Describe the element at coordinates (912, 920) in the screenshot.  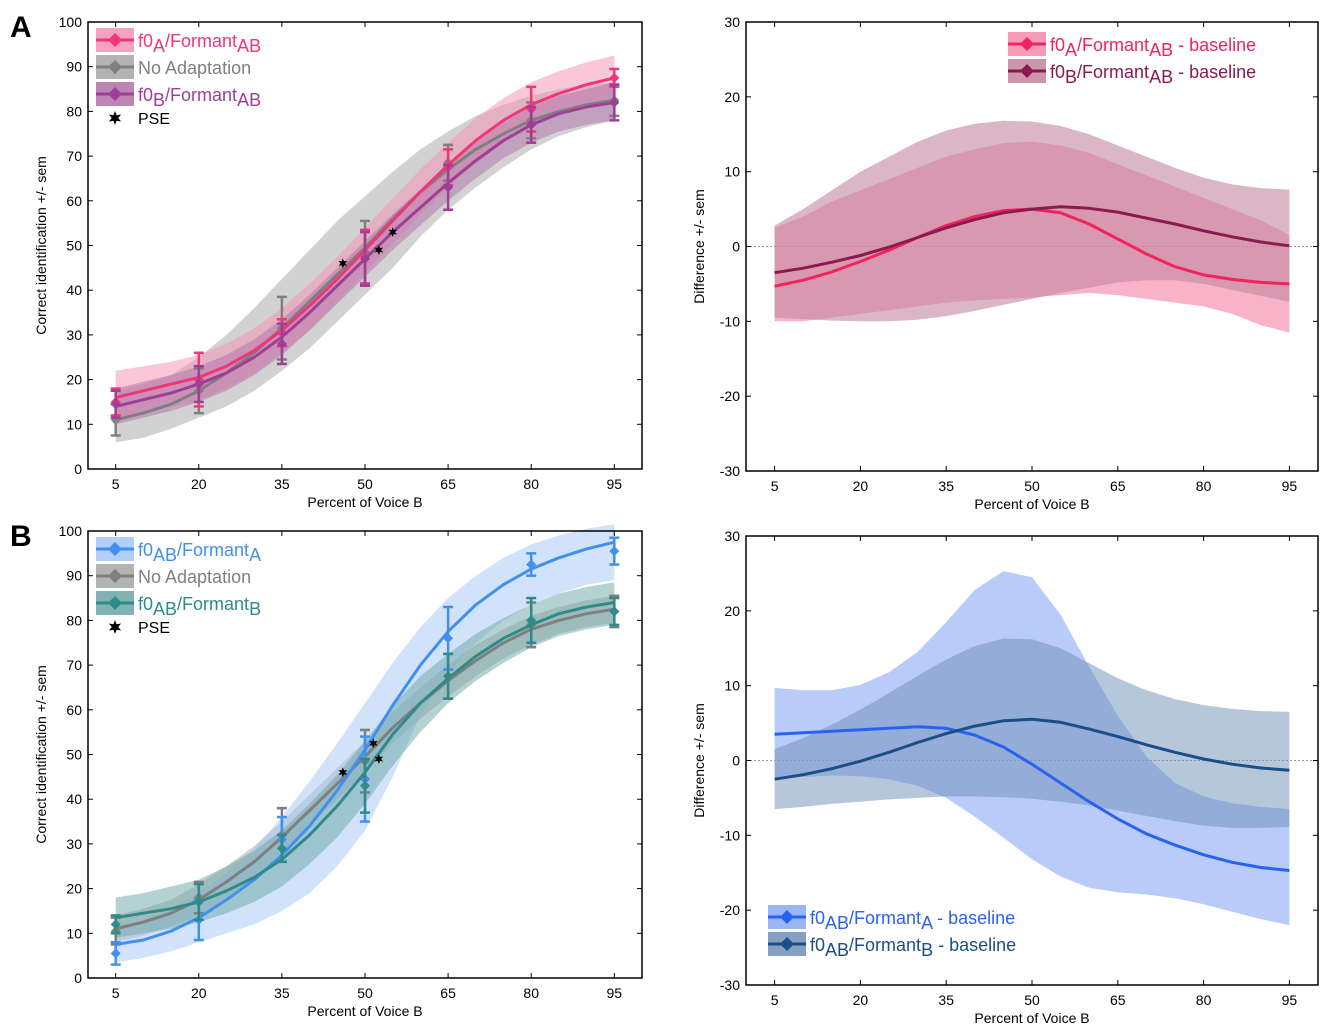
I see `legend-label: f0AB/FormantA - baseline` at that location.